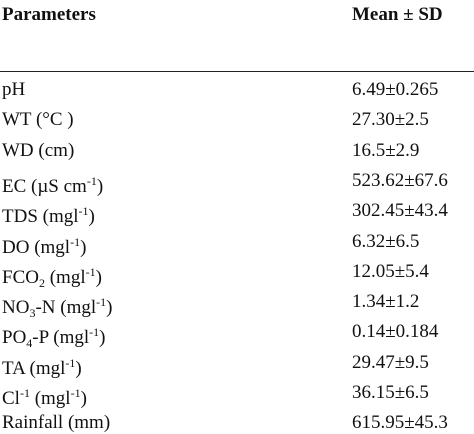 This screenshot has width=474, height=434. I want to click on value-cell: 12.05±5.4, so click(390, 271).